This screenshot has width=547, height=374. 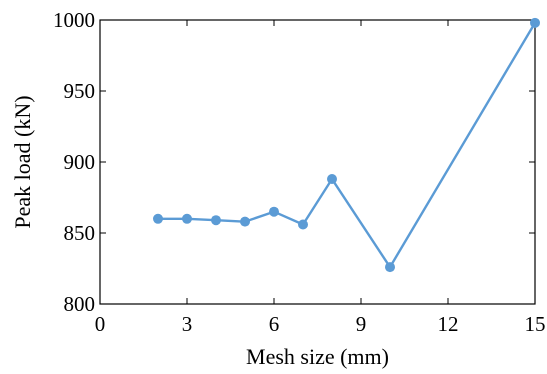 I want to click on x-tick-label: 12, so click(x=448, y=324).